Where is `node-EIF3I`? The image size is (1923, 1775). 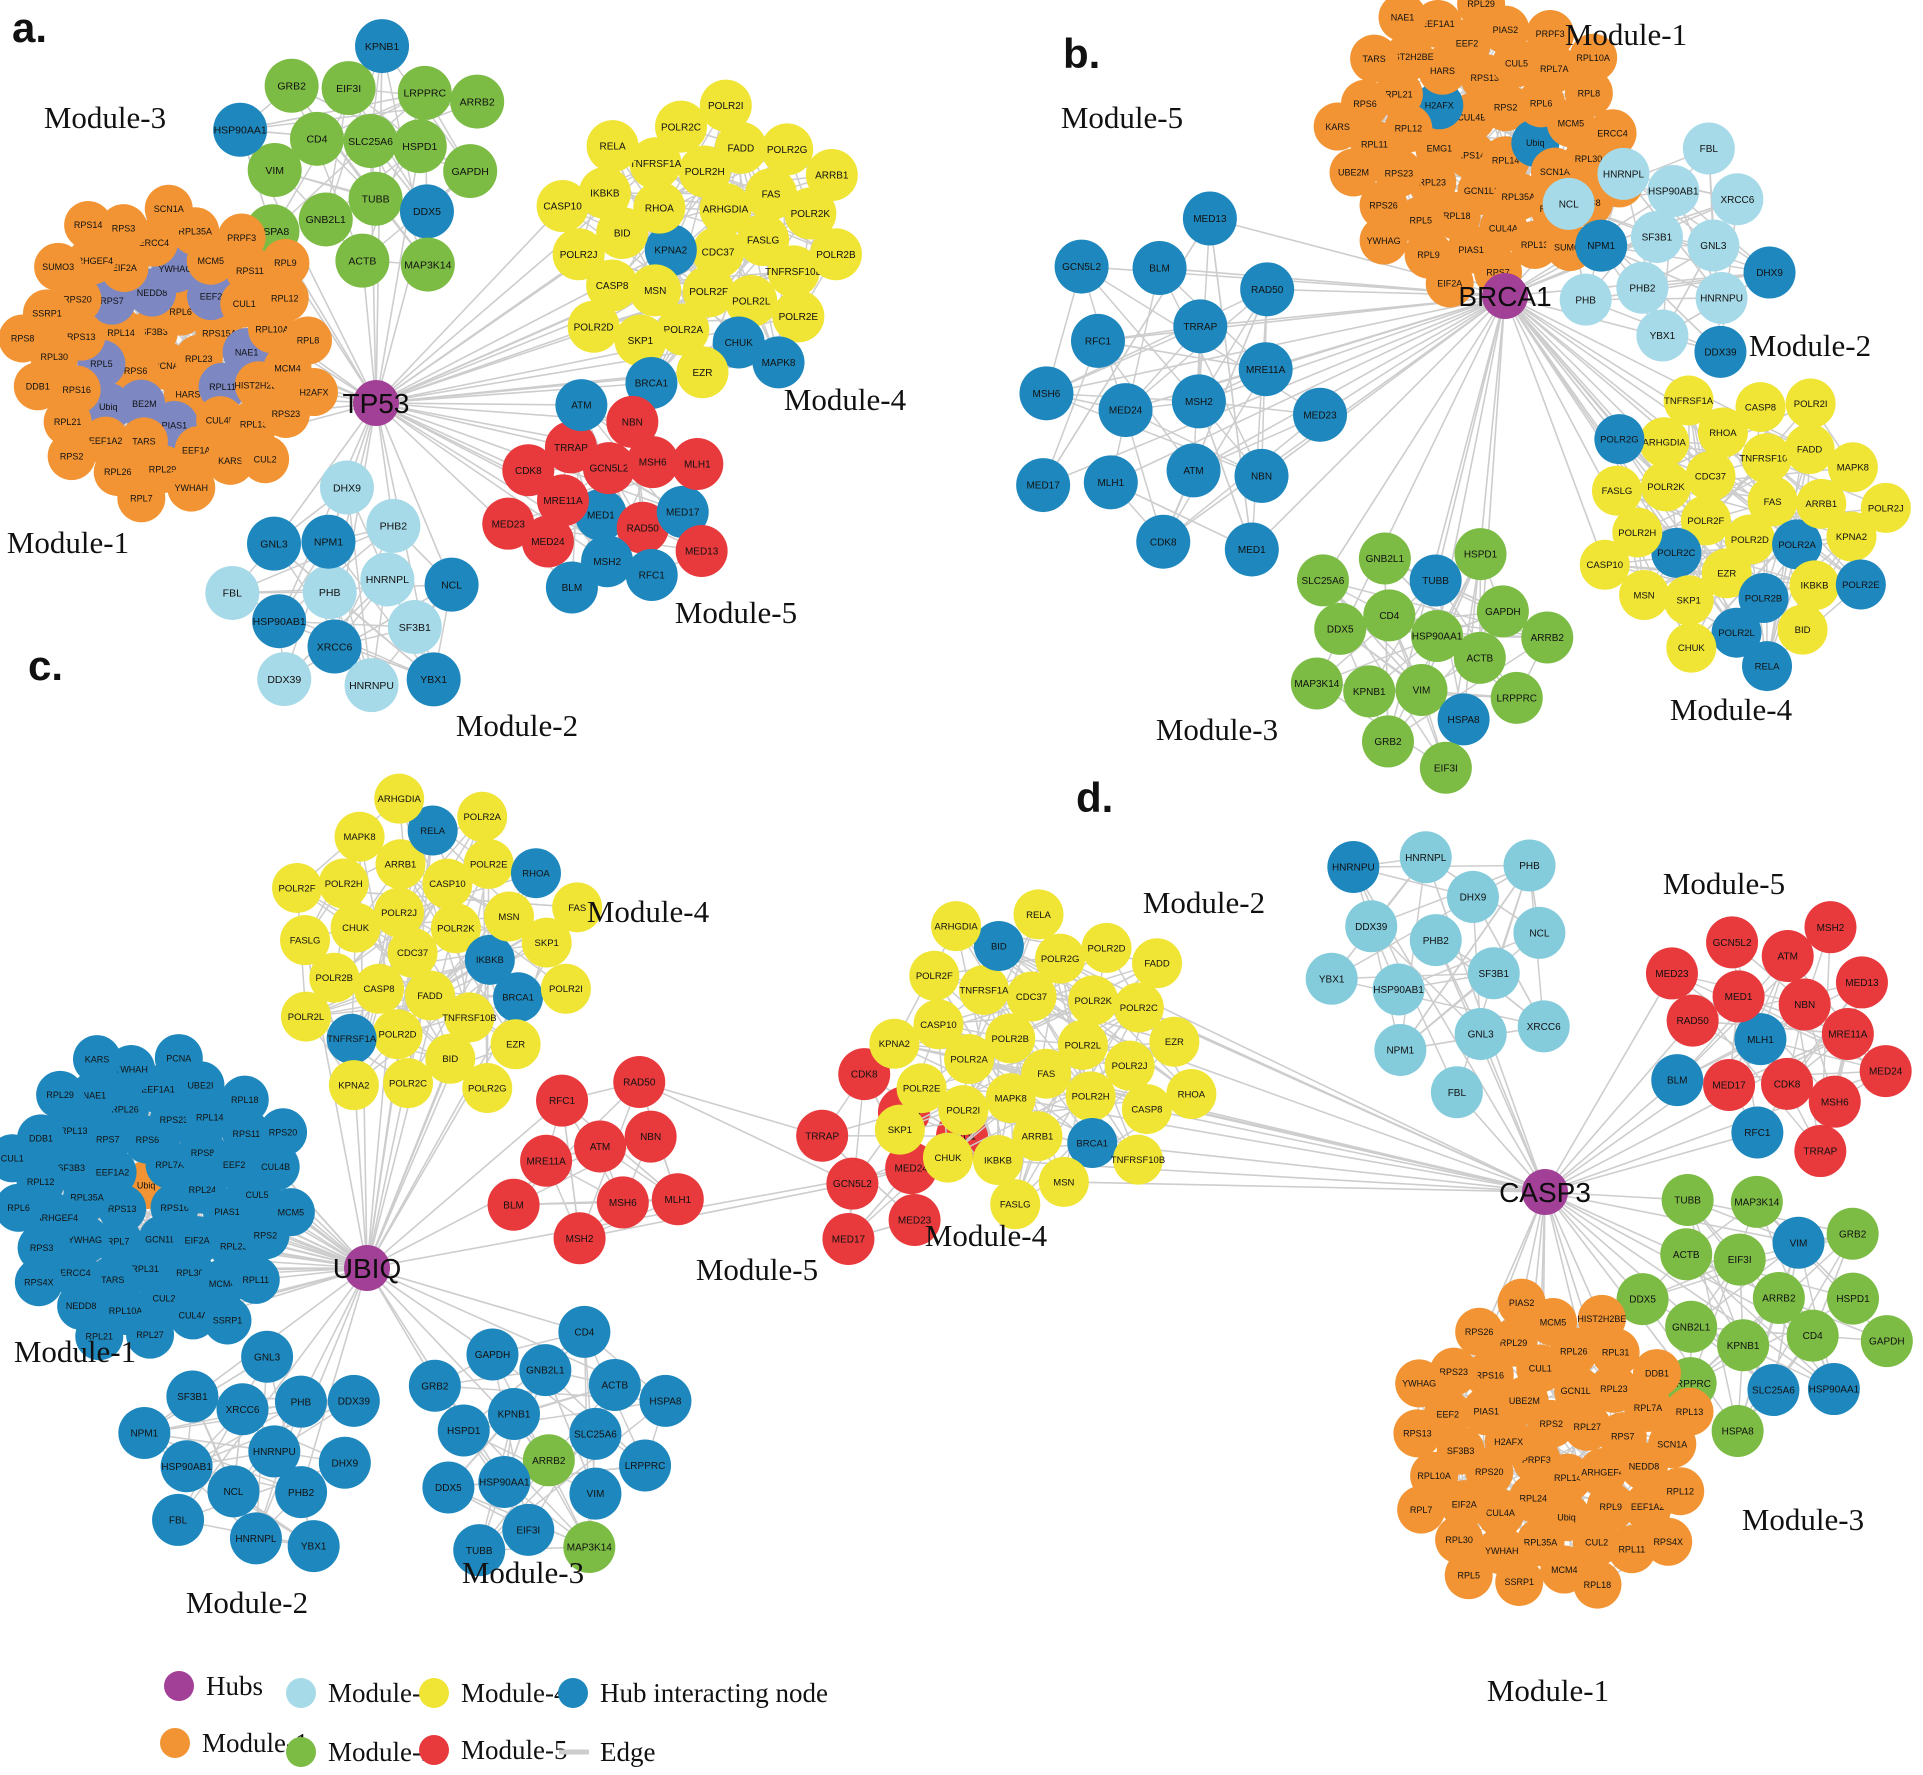 node-EIF3I is located at coordinates (348, 88).